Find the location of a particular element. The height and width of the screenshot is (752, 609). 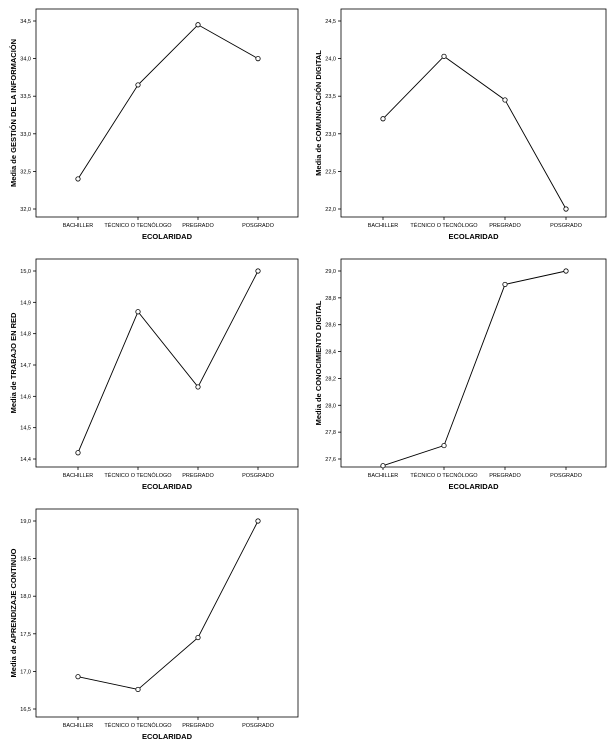

y-axis-title: Media de APRENDIZAJE CONTINUO is located at coordinates (13, 612).